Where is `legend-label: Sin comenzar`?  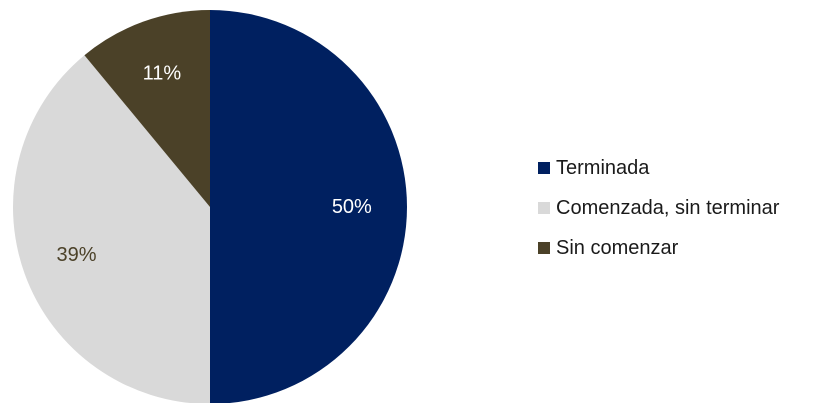 legend-label: Sin comenzar is located at coordinates (617, 247).